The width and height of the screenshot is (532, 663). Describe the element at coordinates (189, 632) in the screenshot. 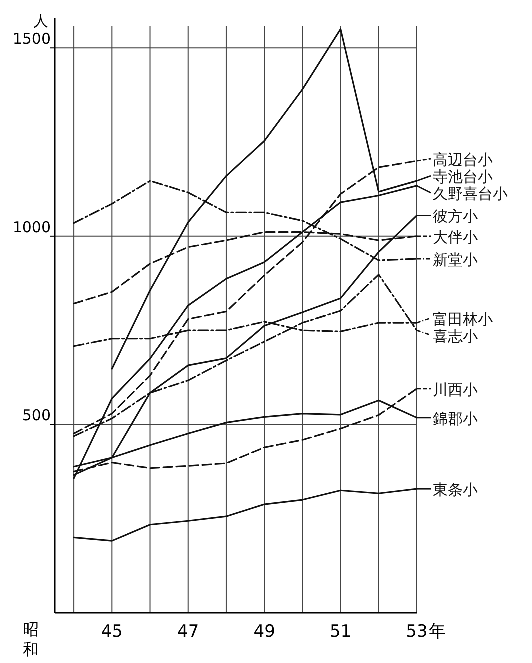

I see `x-tick-label: 47` at that location.